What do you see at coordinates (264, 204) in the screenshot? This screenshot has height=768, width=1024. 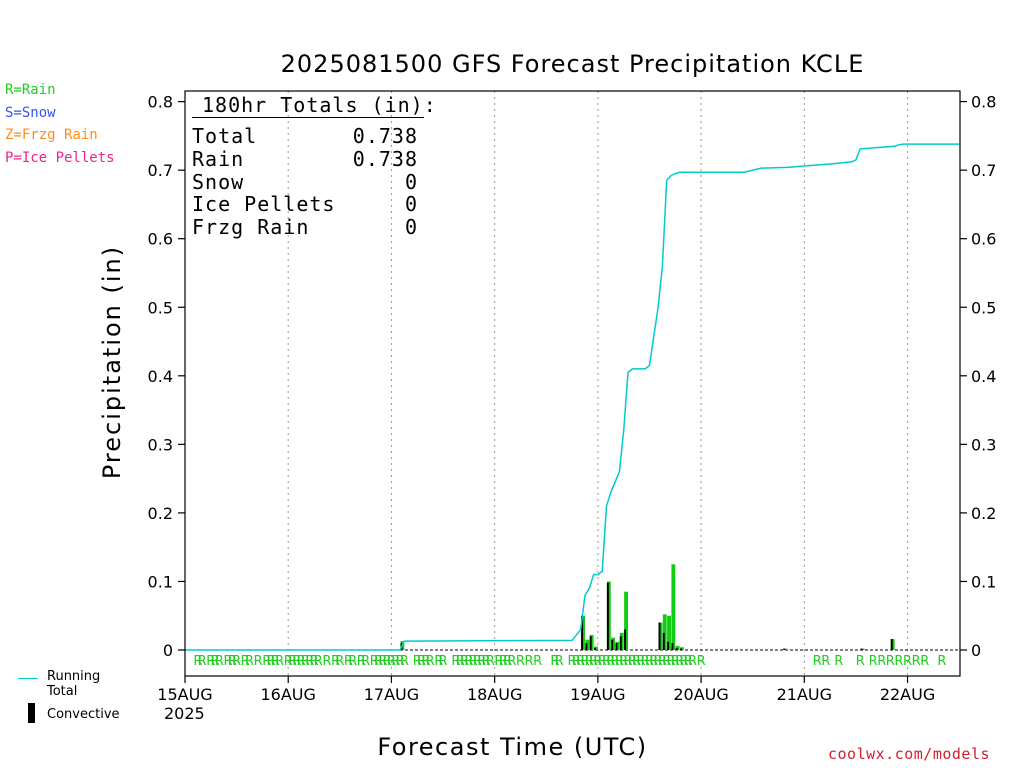 I see `totals-row-label: Ice Pellets` at bounding box center [264, 204].